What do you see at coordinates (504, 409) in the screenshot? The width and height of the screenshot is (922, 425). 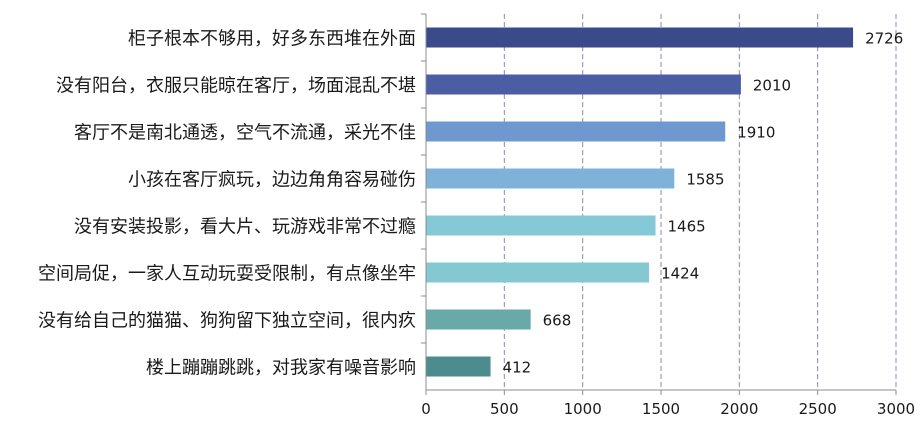 I see `x-tick-label: 500` at bounding box center [504, 409].